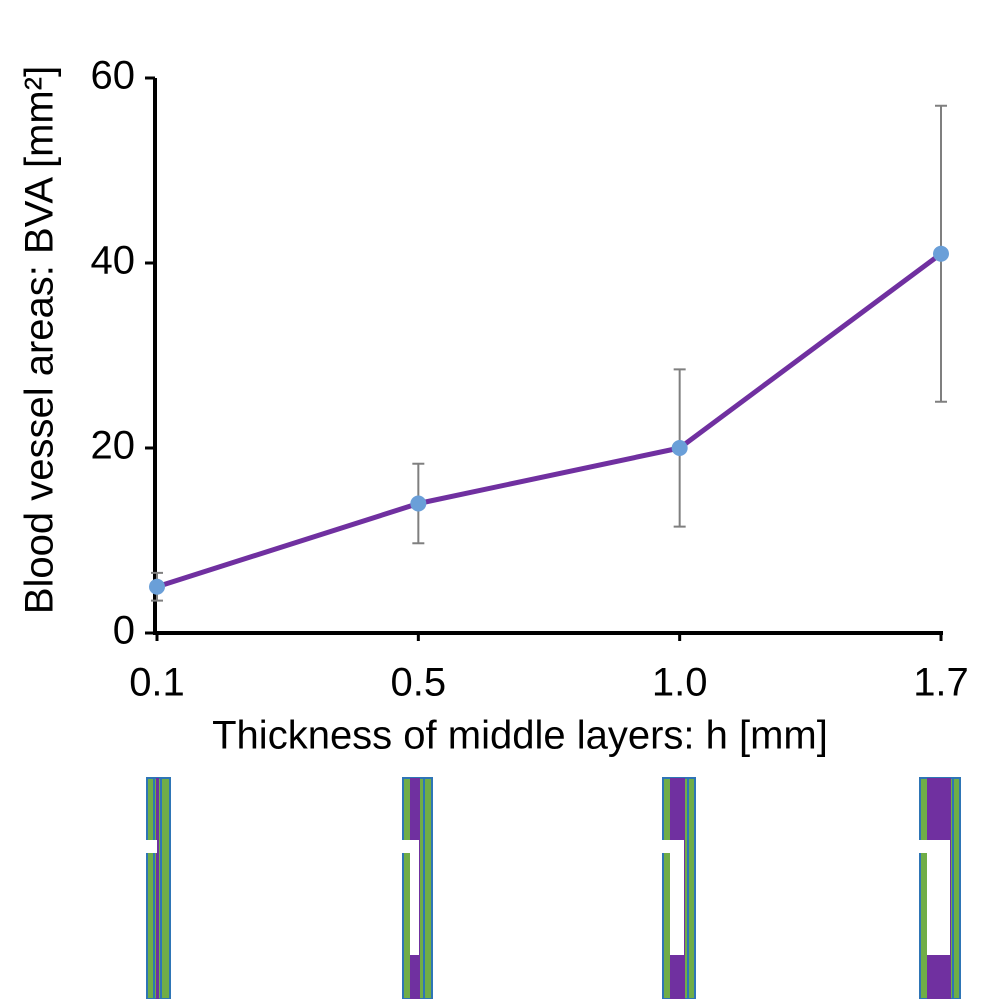  I want to click on x-axis-label: Thickness of middle layers: h [mm], so click(520, 736).